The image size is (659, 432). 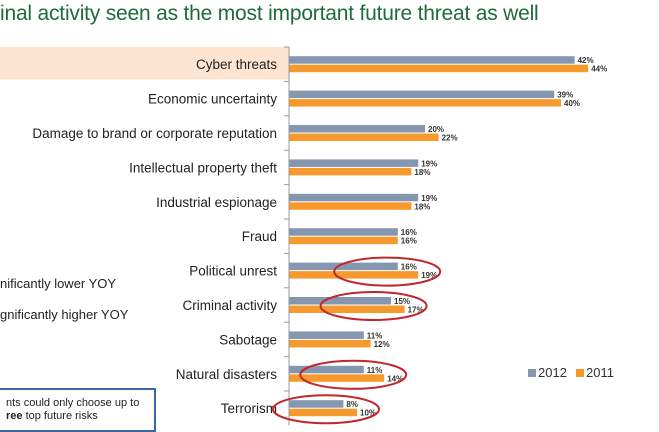 I want to click on bar-2011-natural-disasters, so click(x=337, y=378).